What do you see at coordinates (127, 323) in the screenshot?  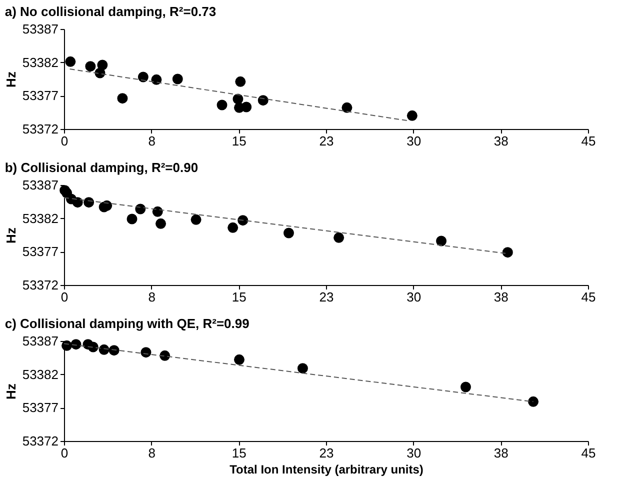 I see `chart-title: c) Collisional damping with QE, R²=0.99` at bounding box center [127, 323].